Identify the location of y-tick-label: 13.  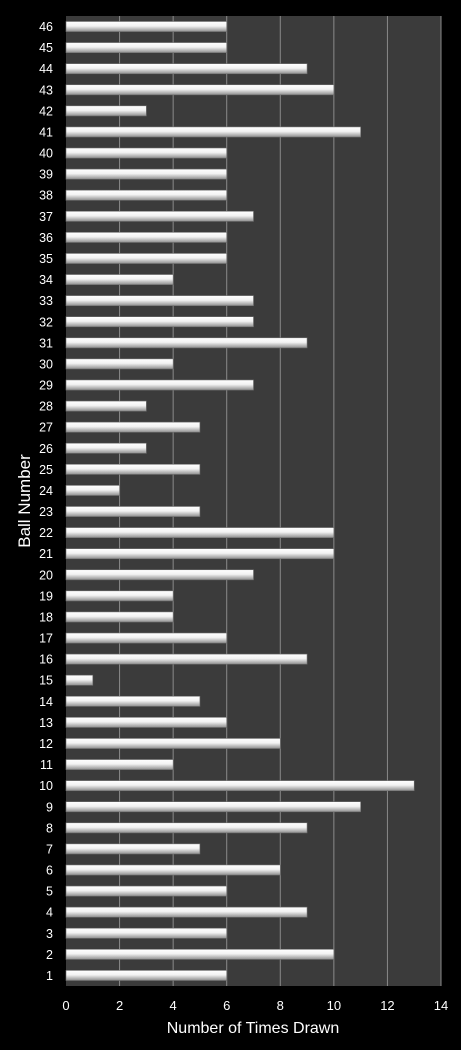
(46, 723).